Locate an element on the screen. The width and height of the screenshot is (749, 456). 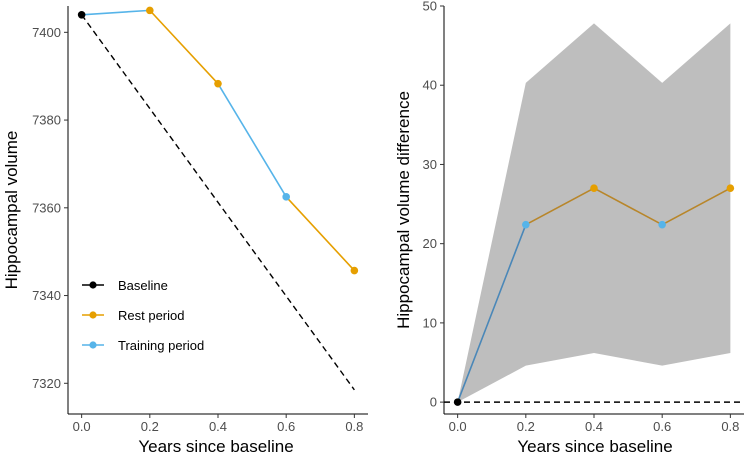
left-x-tick-label: 0.2 is located at coordinates (150, 426).